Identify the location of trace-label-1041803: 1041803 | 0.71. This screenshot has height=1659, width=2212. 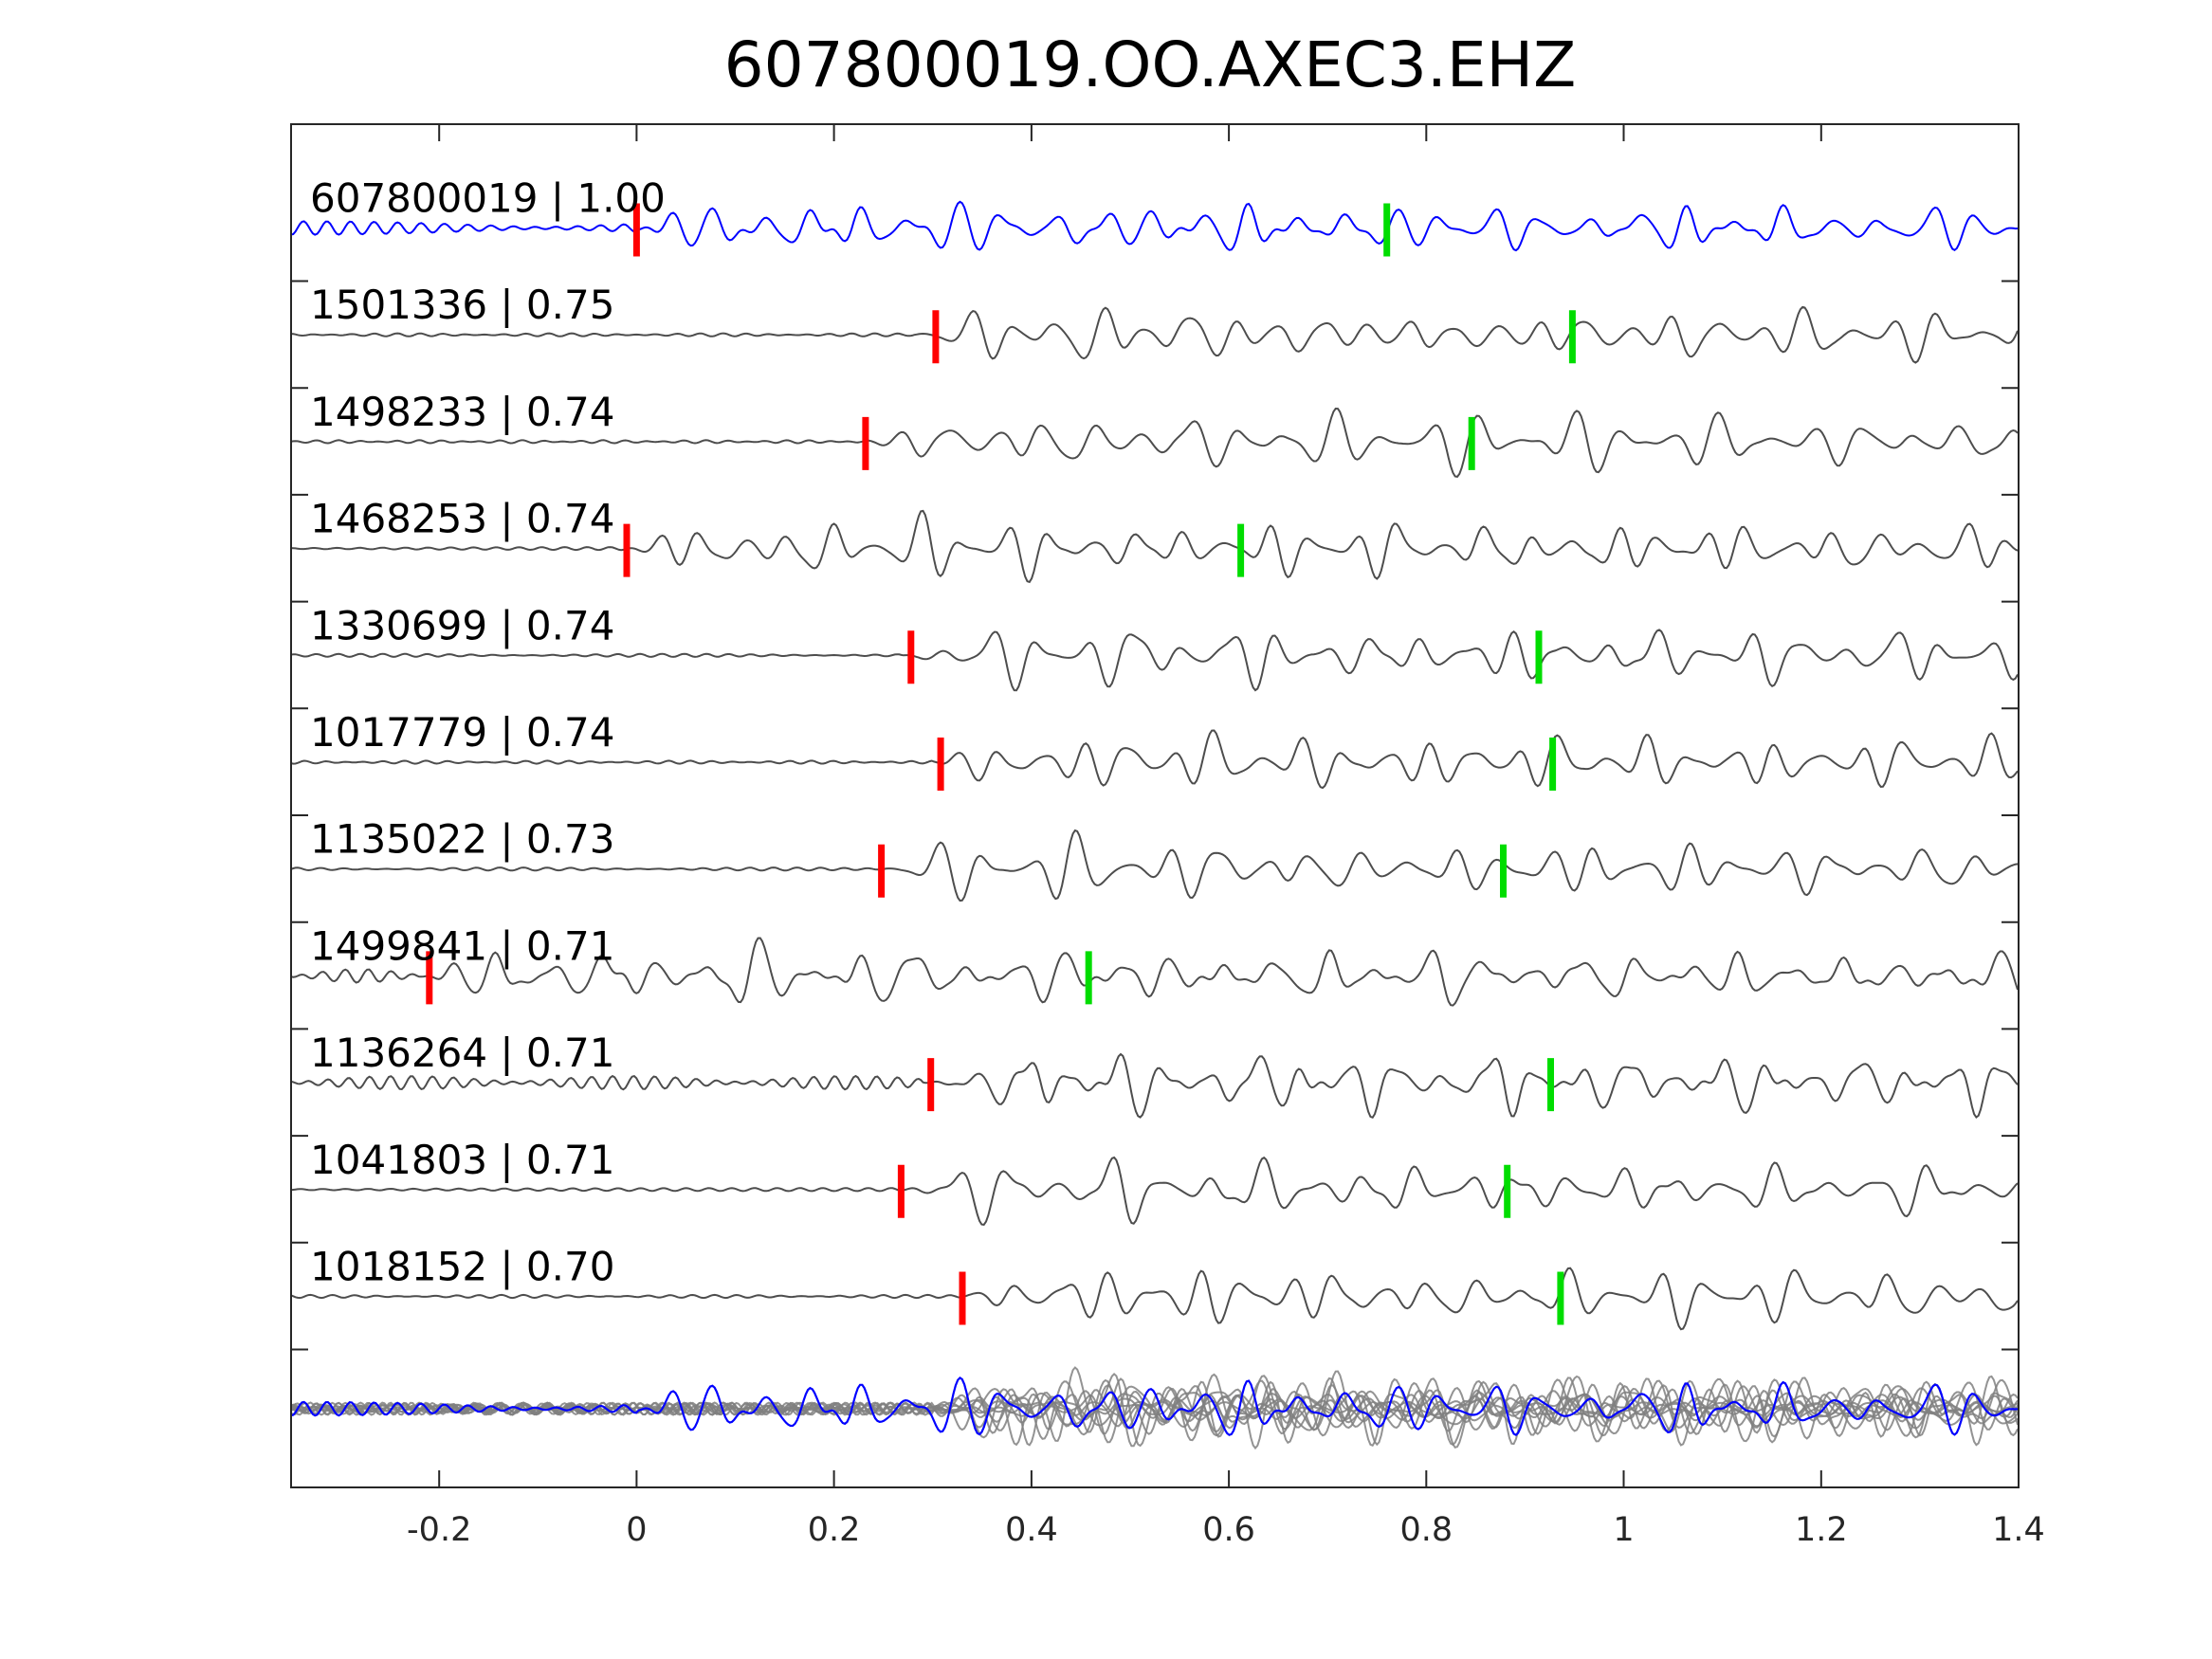
(462, 1160).